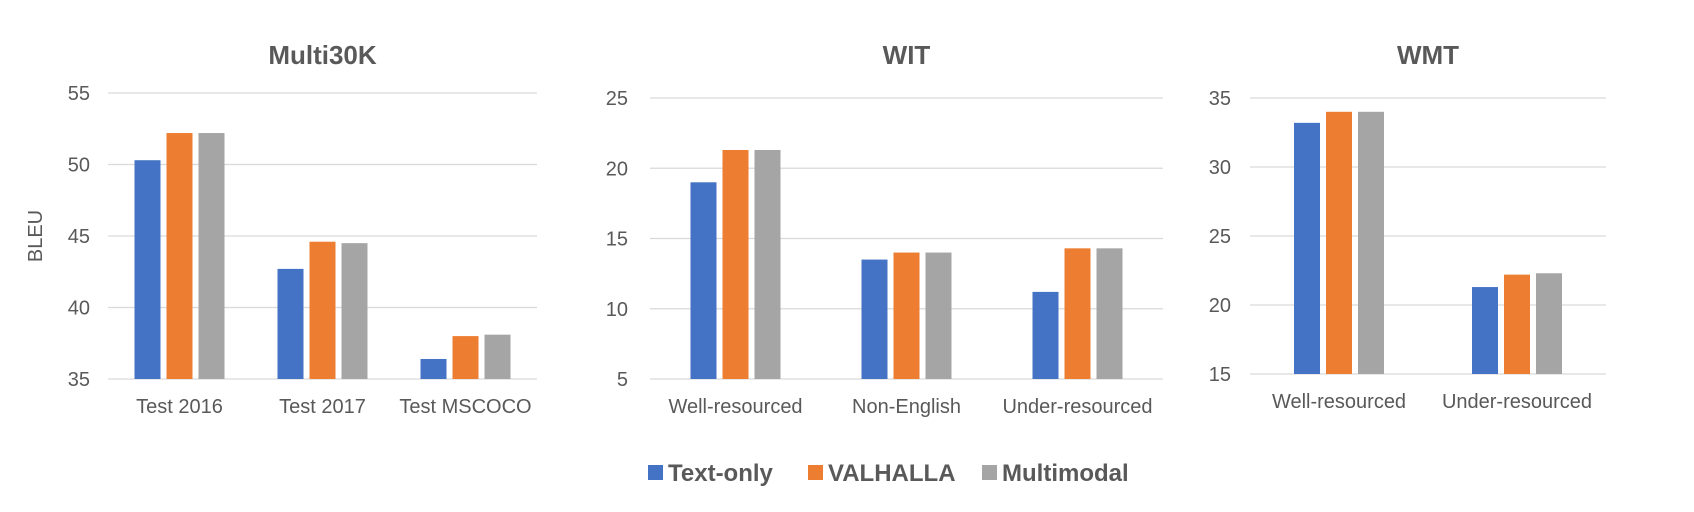 The height and width of the screenshot is (512, 1694). I want to click on y-axis-label: BLEU, so click(36, 236).